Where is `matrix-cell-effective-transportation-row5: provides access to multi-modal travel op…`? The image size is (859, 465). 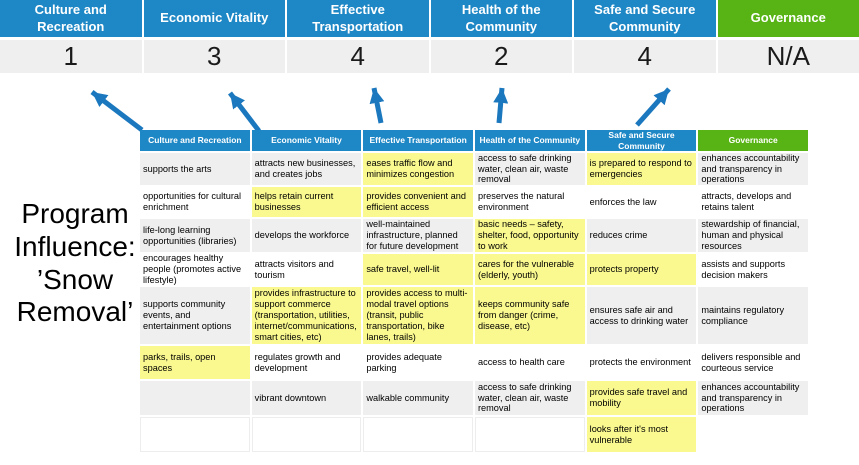
matrix-cell-effective-transportation-row5: provides access to multi-modal travel op… is located at coordinates (418, 315).